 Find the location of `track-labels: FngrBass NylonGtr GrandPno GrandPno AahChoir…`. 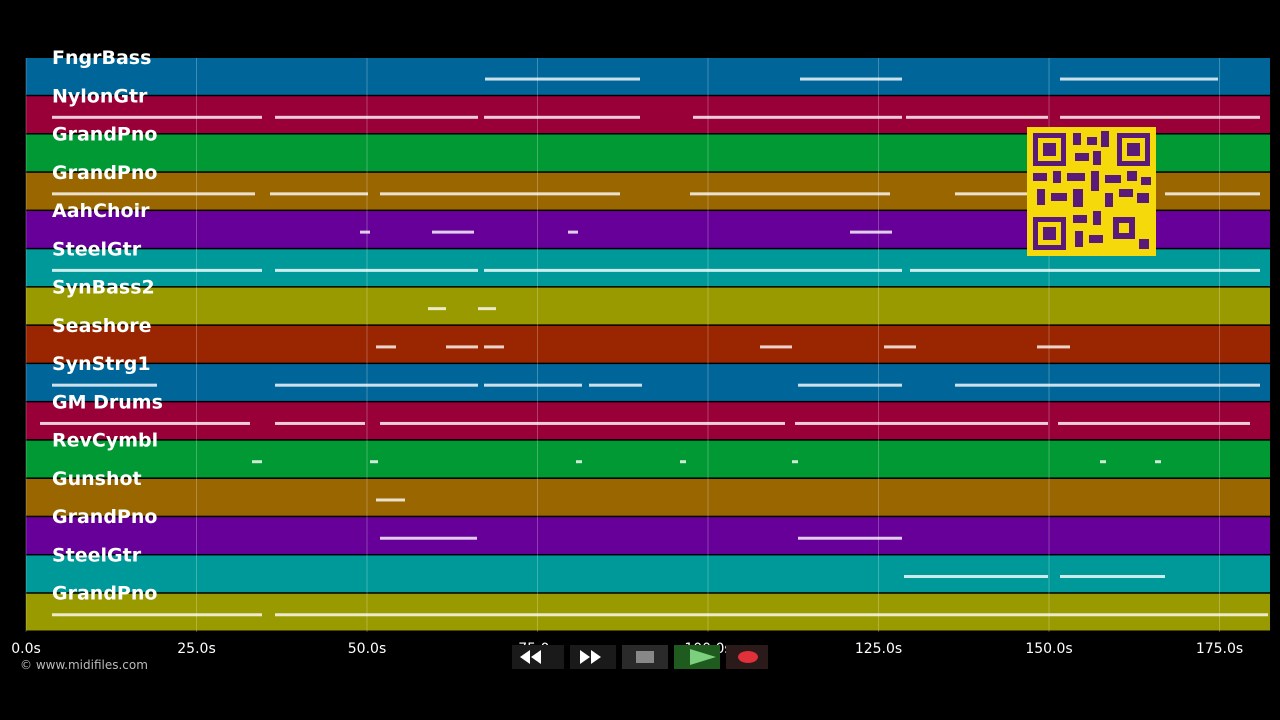

track-labels: FngrBass NylonGtr GrandPno GrandPno AahChoir… is located at coordinates (107, 326).